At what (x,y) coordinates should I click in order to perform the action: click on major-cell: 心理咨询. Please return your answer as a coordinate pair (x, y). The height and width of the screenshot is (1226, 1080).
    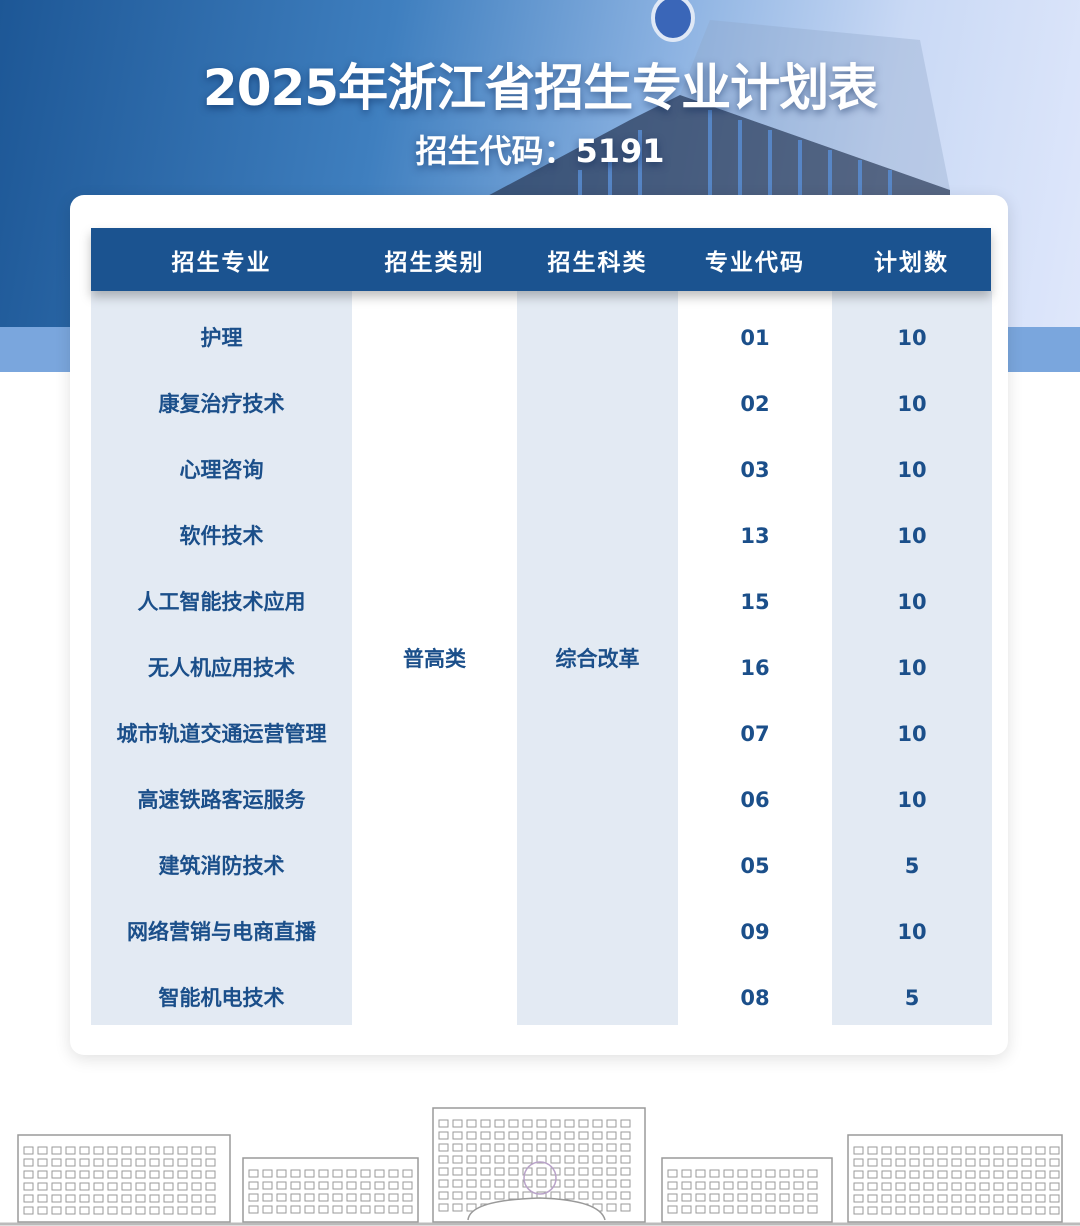
    Looking at the image, I should click on (221, 470).